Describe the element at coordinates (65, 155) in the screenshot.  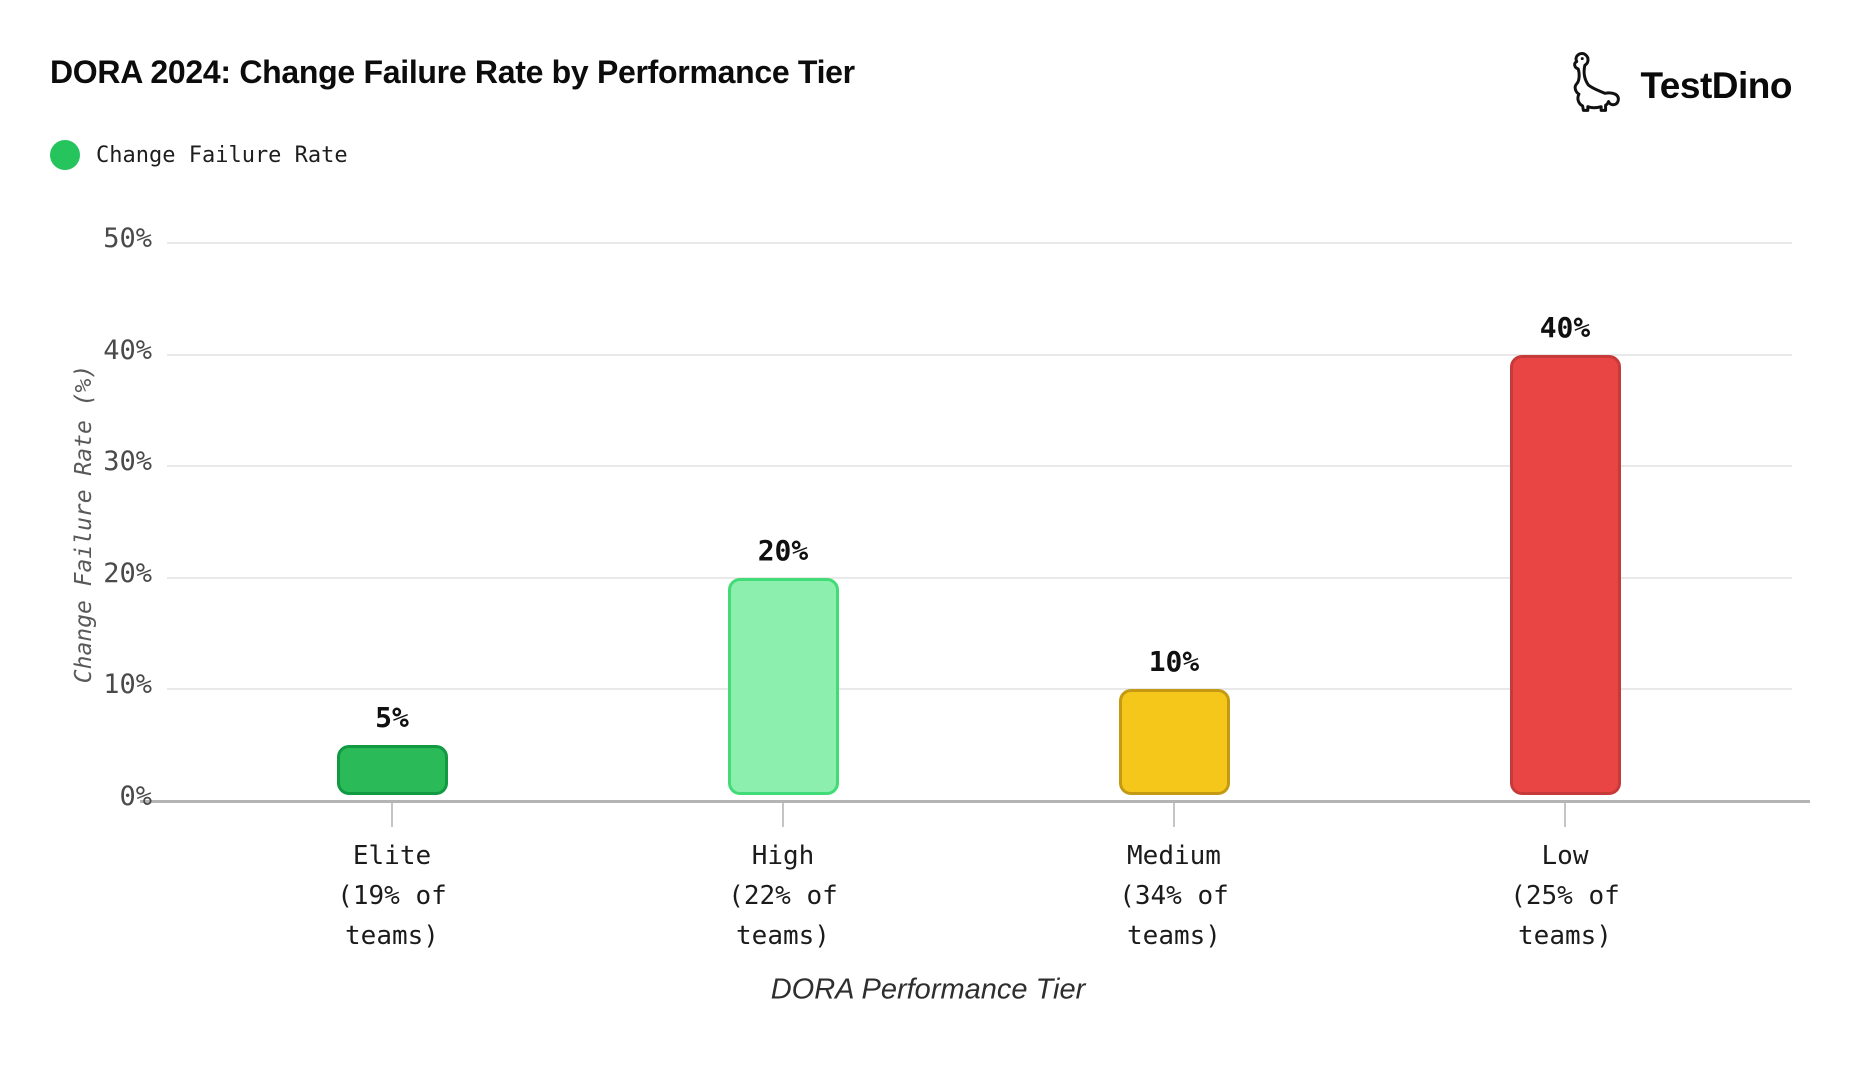
I see `legend-swatch-icon` at that location.